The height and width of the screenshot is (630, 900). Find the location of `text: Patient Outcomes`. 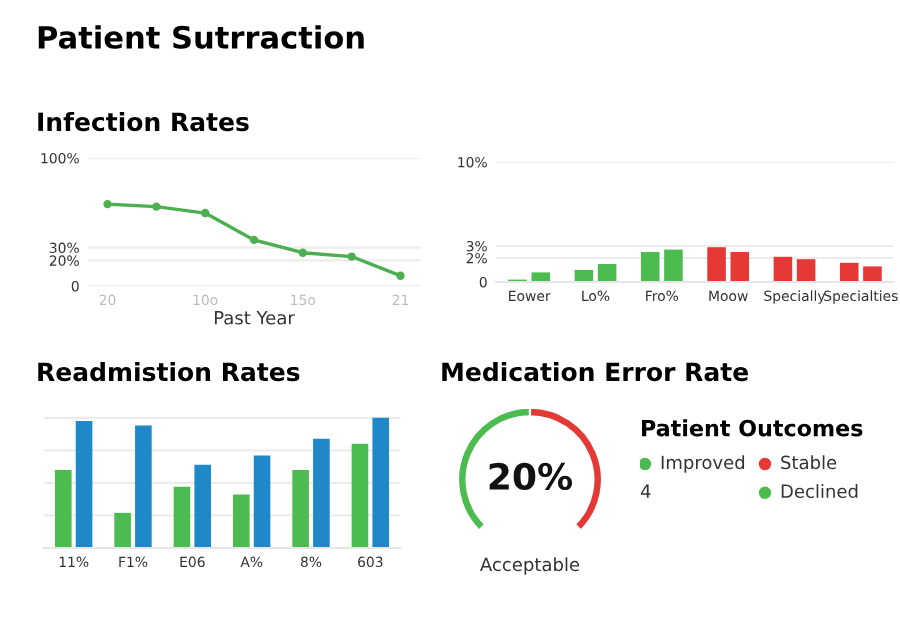

text: Patient Outcomes is located at coordinates (752, 428).